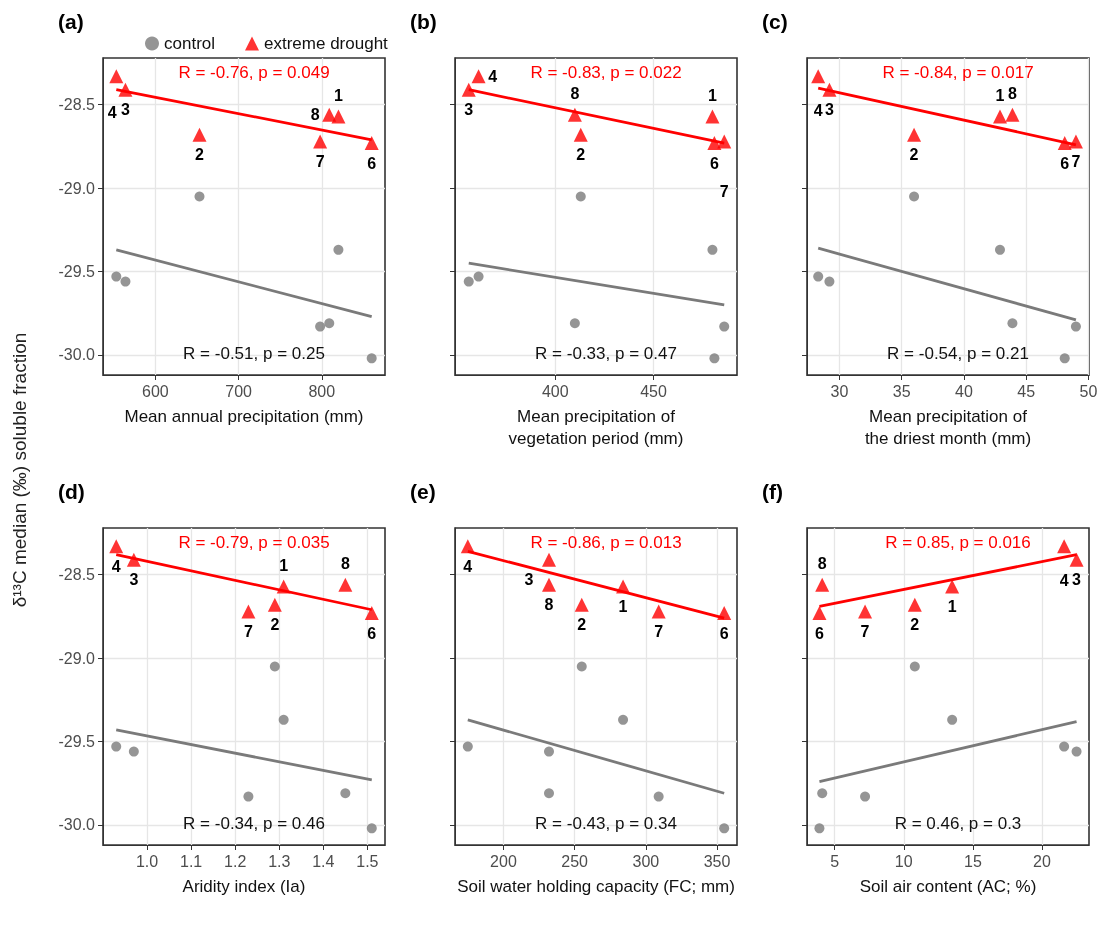  What do you see at coordinates (717, 861) in the screenshot?
I see `x-tick-label: 350` at bounding box center [717, 861].